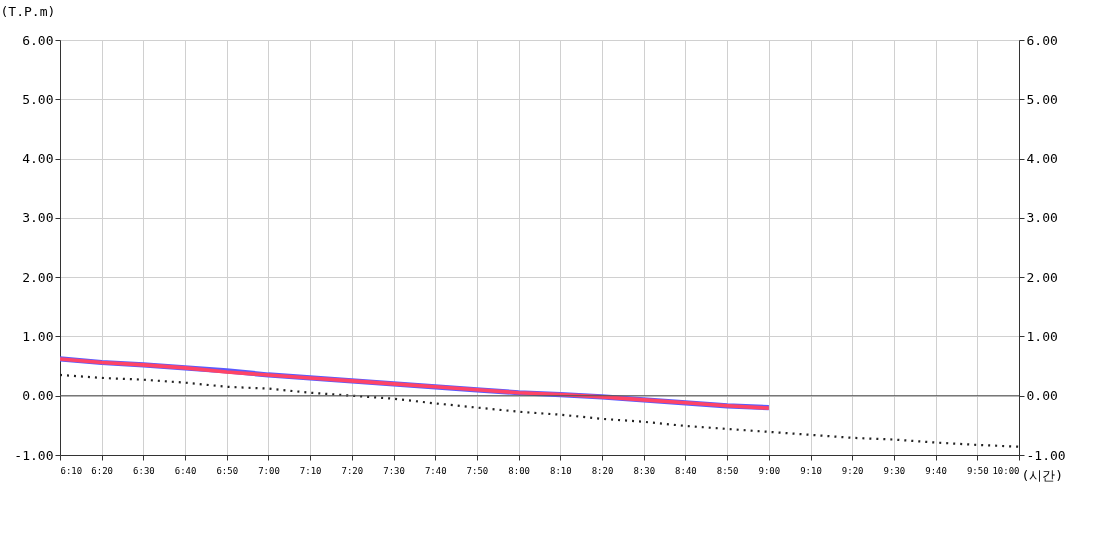  I want to click on y-tick-label: 0.00, so click(38, 396).